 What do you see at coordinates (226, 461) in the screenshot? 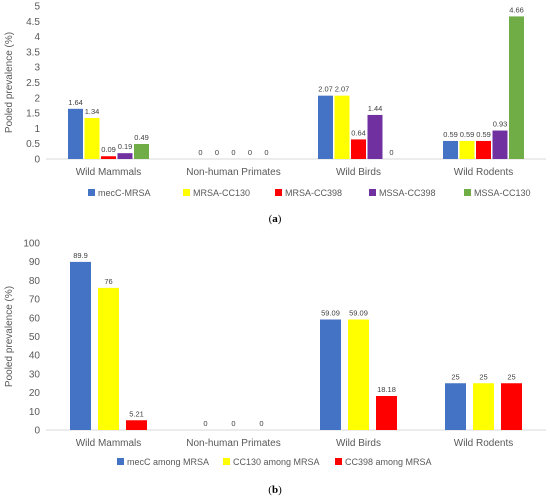
I see `panel-b-legend-swatch-cc130-among-mrsa` at bounding box center [226, 461].